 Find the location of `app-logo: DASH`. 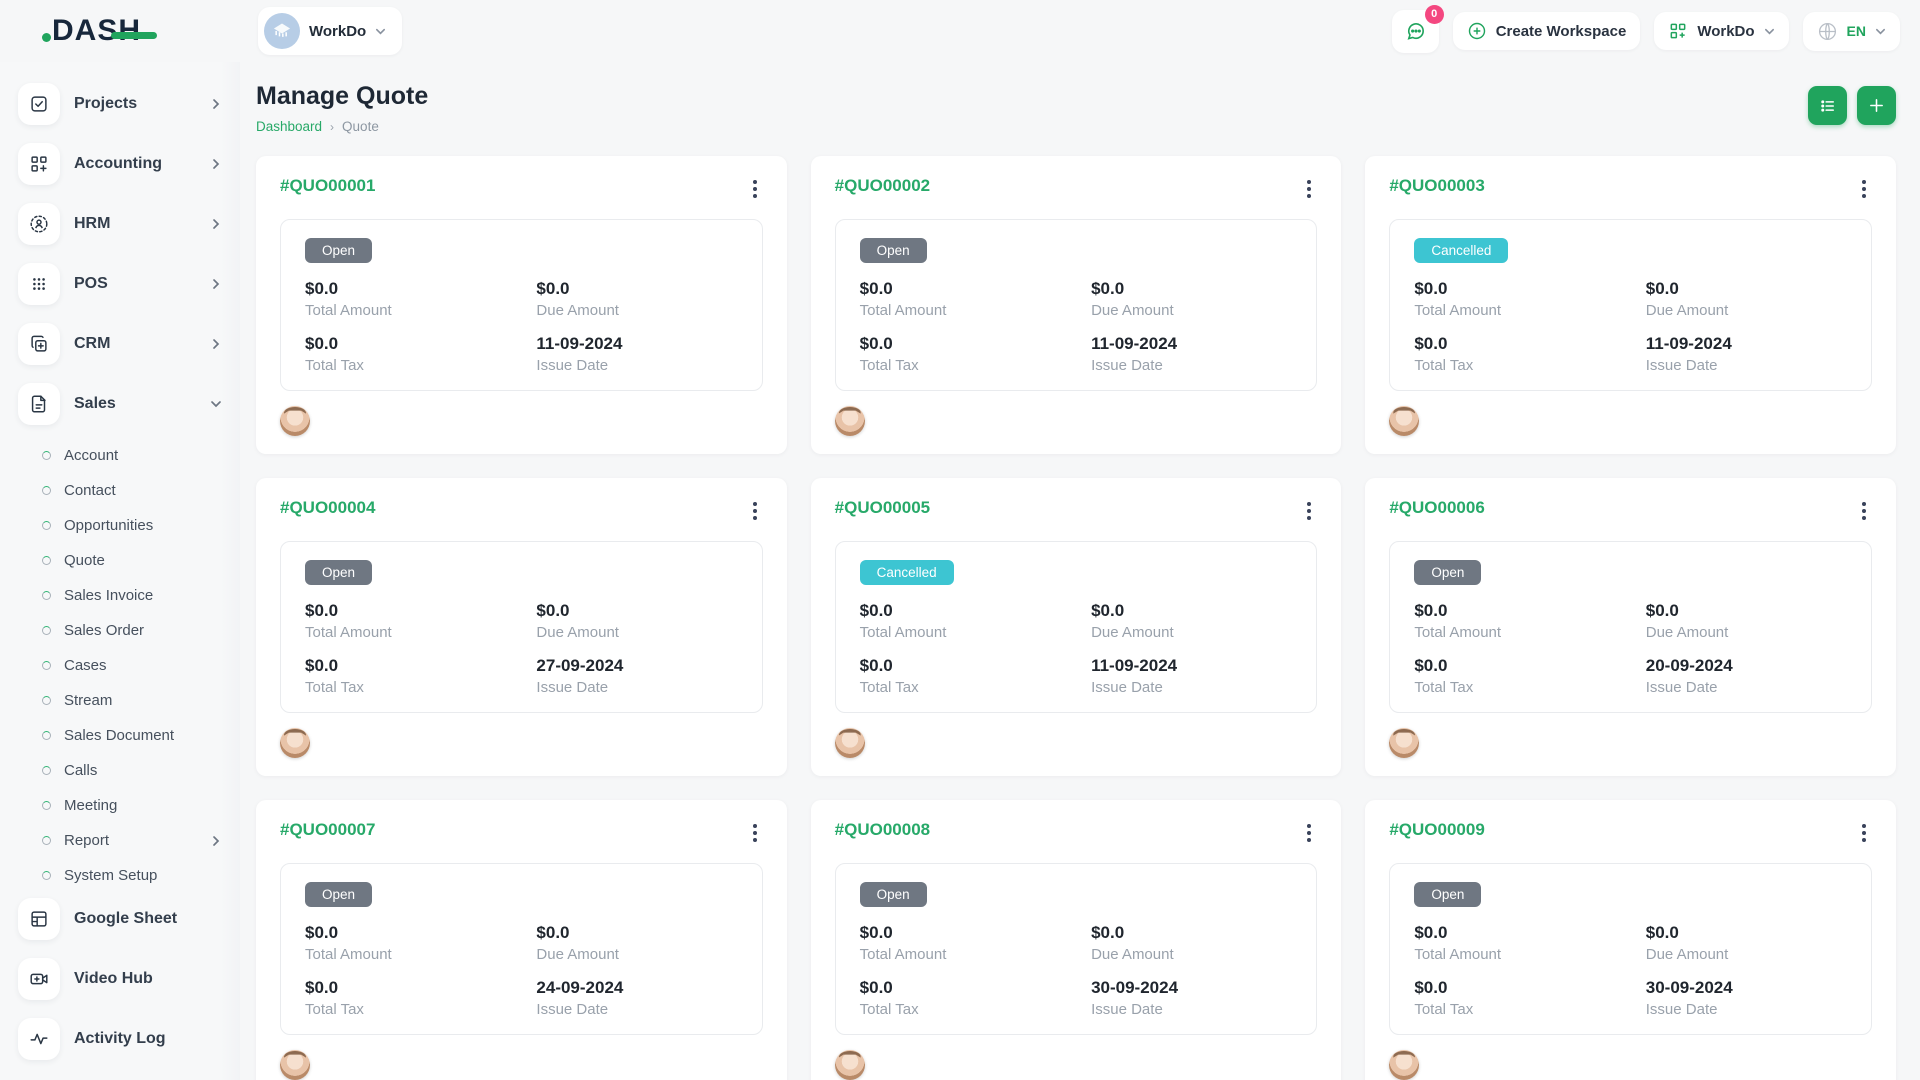

app-logo: DASH is located at coordinates (100, 31).